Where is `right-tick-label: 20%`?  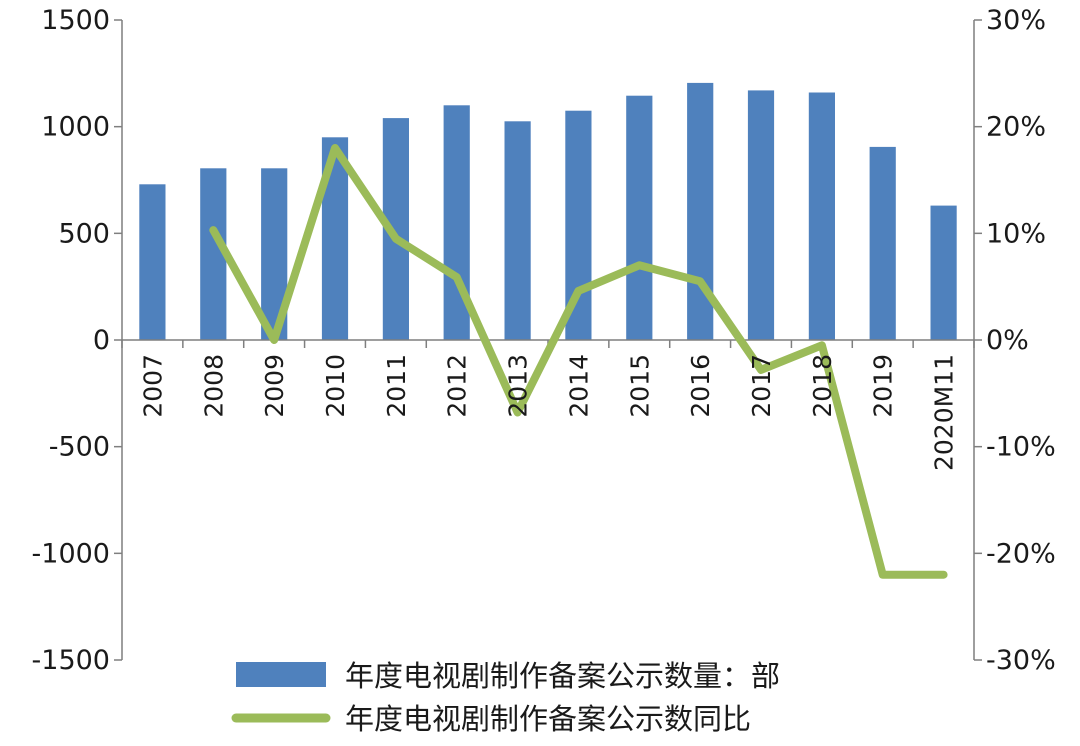 right-tick-label: 20% is located at coordinates (1016, 127).